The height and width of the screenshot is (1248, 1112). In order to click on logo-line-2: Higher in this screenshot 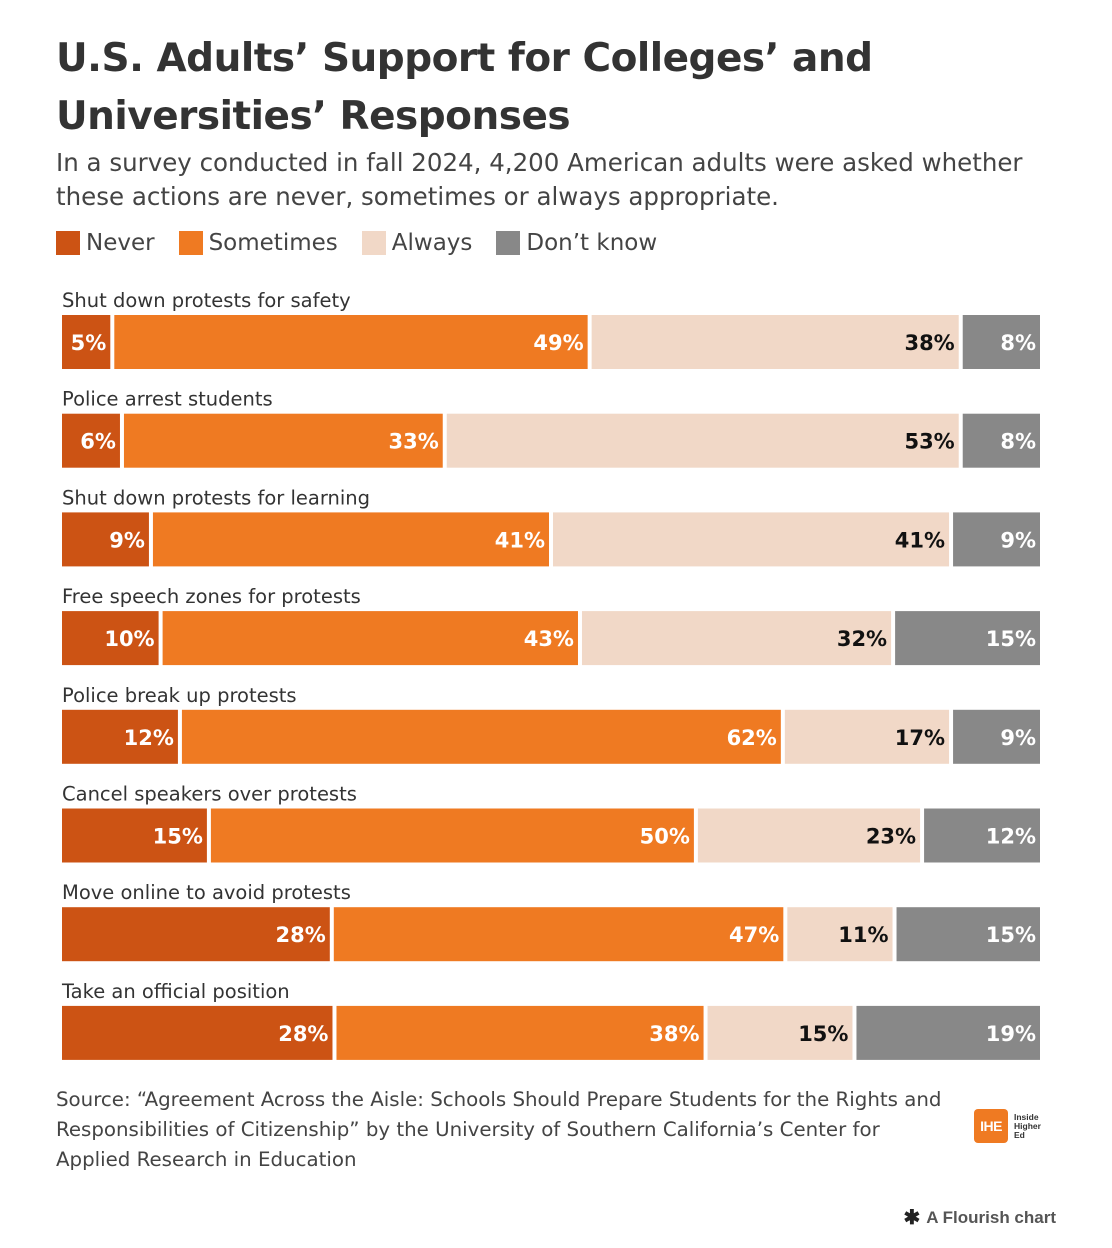, I will do `click(1027, 1125)`.